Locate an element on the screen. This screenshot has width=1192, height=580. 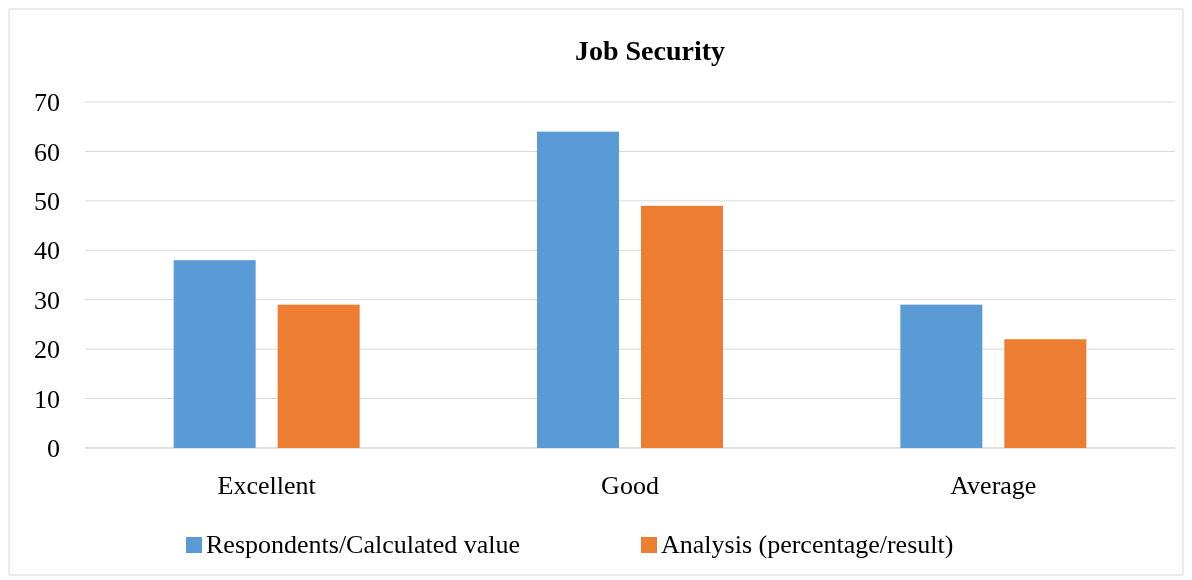
y-tick-label: 60 is located at coordinates (47, 152).